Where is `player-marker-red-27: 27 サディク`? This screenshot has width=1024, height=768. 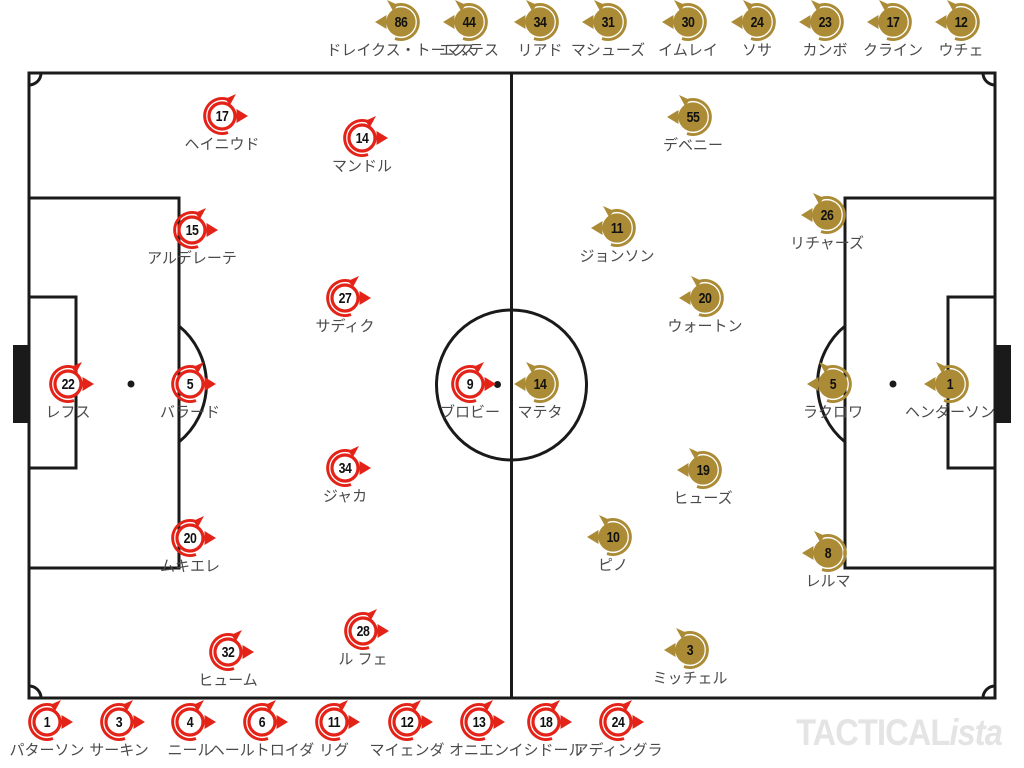 player-marker-red-27: 27 サディク is located at coordinates (345, 303).